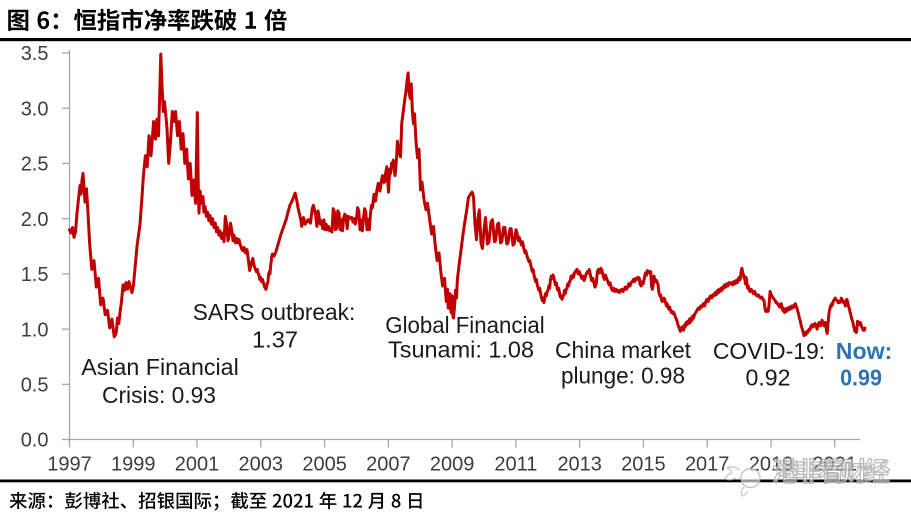  I want to click on svg-text: 2015, so click(643, 465).